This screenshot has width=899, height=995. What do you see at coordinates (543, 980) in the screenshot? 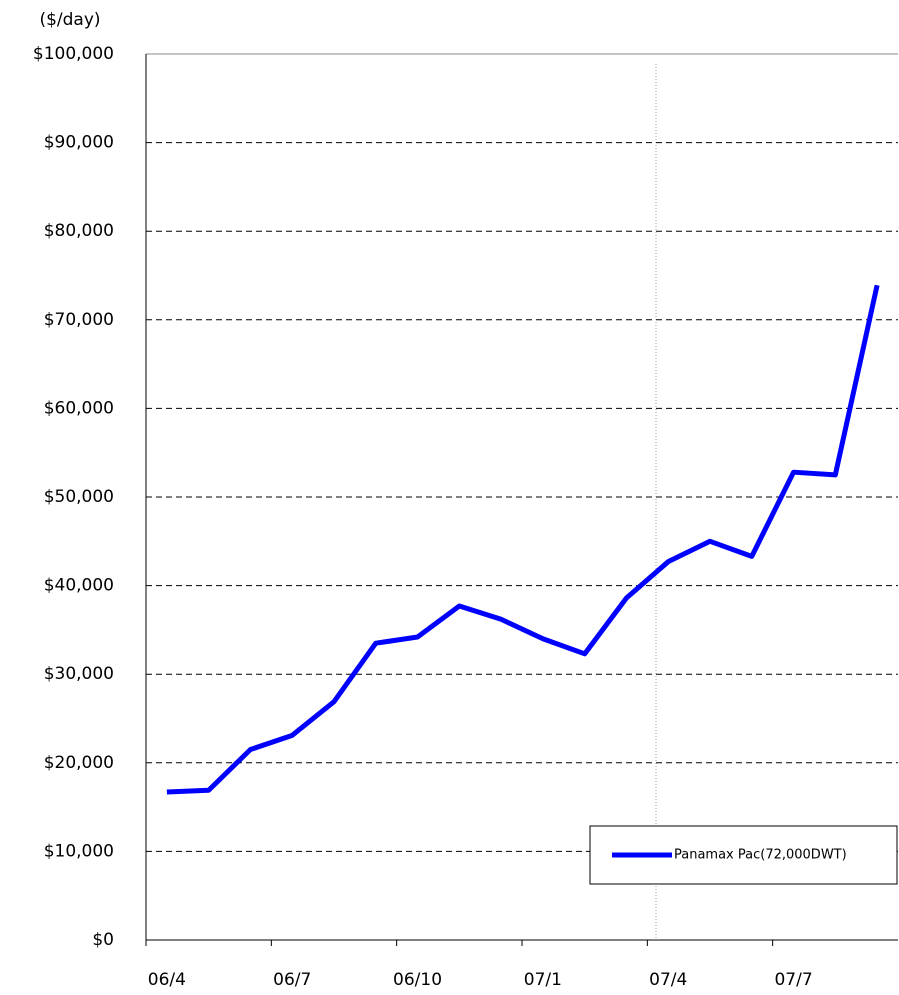
I see `x-tick-label: 07/1` at bounding box center [543, 980].